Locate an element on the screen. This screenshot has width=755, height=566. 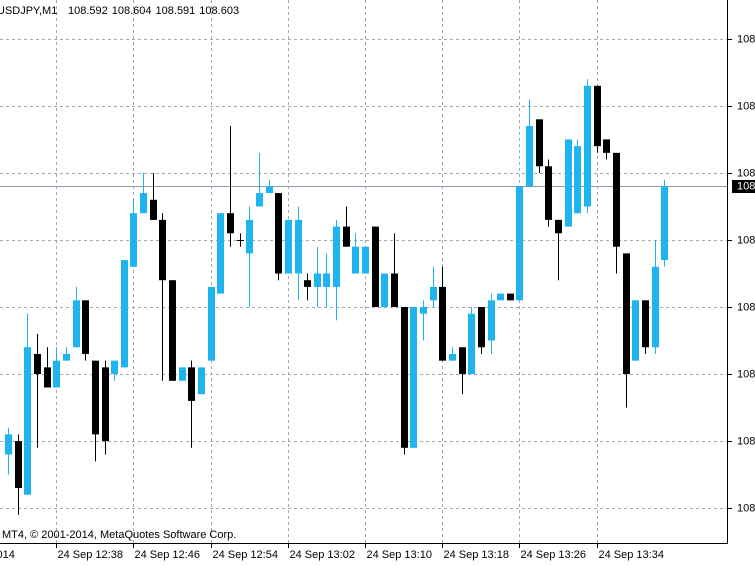
x-tick-label: 24 Sep 13:34 is located at coordinates (631, 555).